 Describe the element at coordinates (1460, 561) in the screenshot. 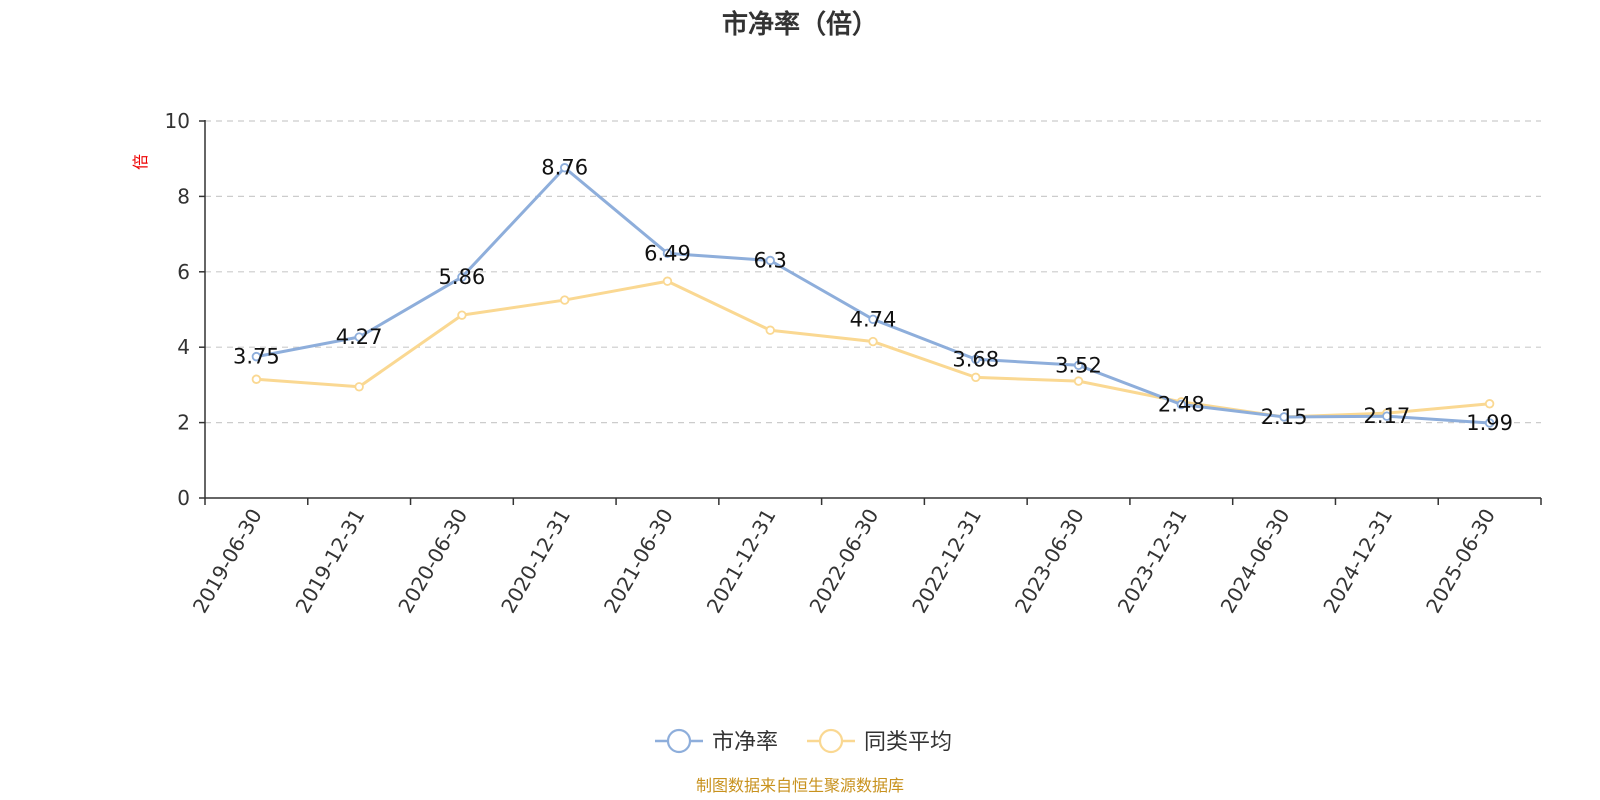

I see `x-tick-label: 2025-06-30` at that location.